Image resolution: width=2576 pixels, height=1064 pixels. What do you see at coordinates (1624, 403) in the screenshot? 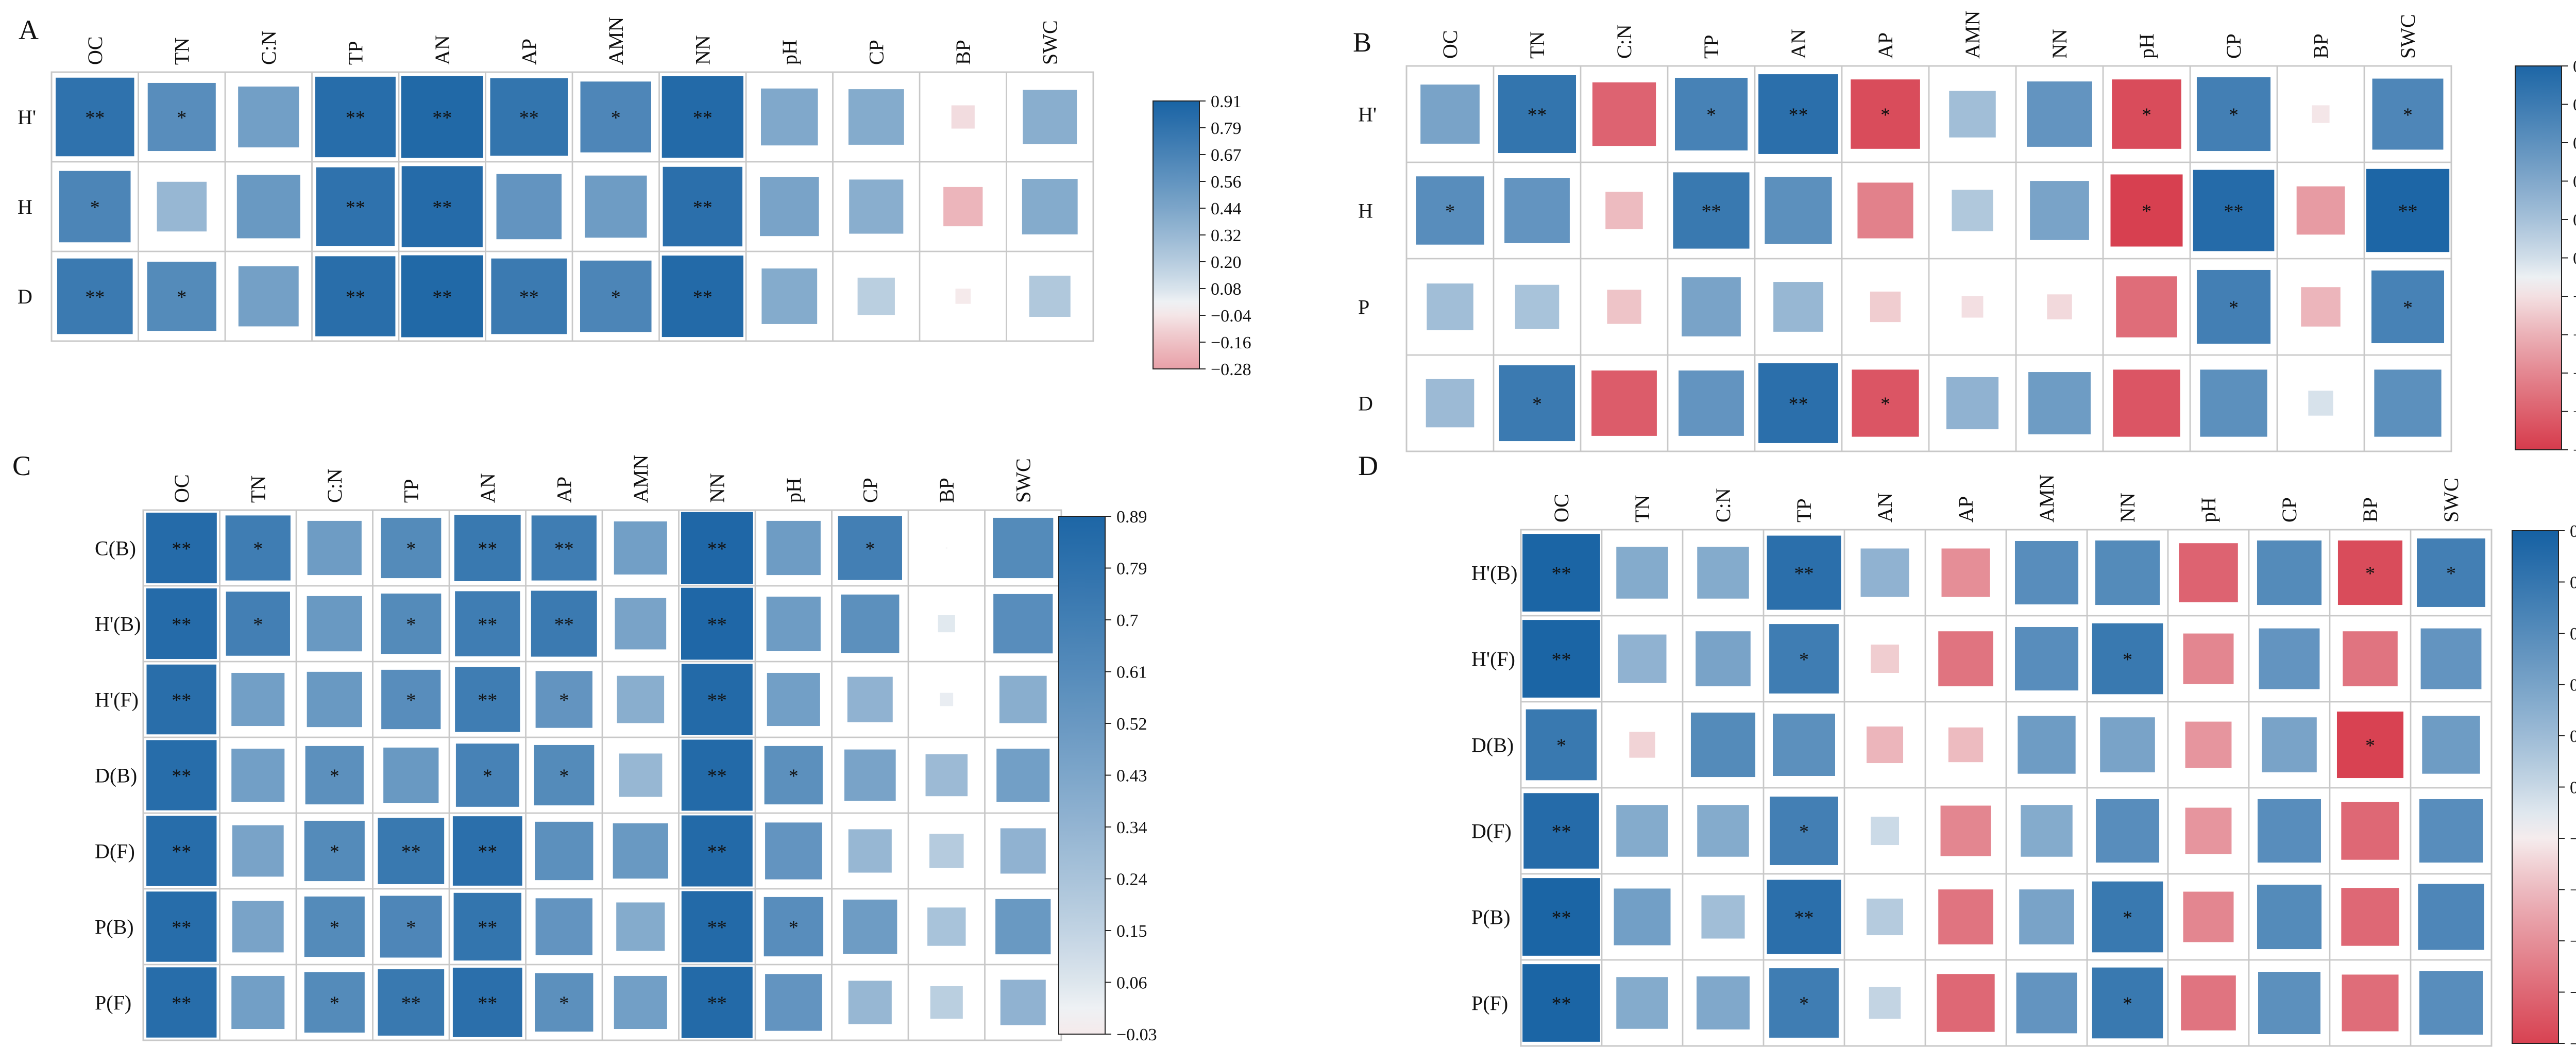
I see `panel-b-cell-d-c-n` at bounding box center [1624, 403].